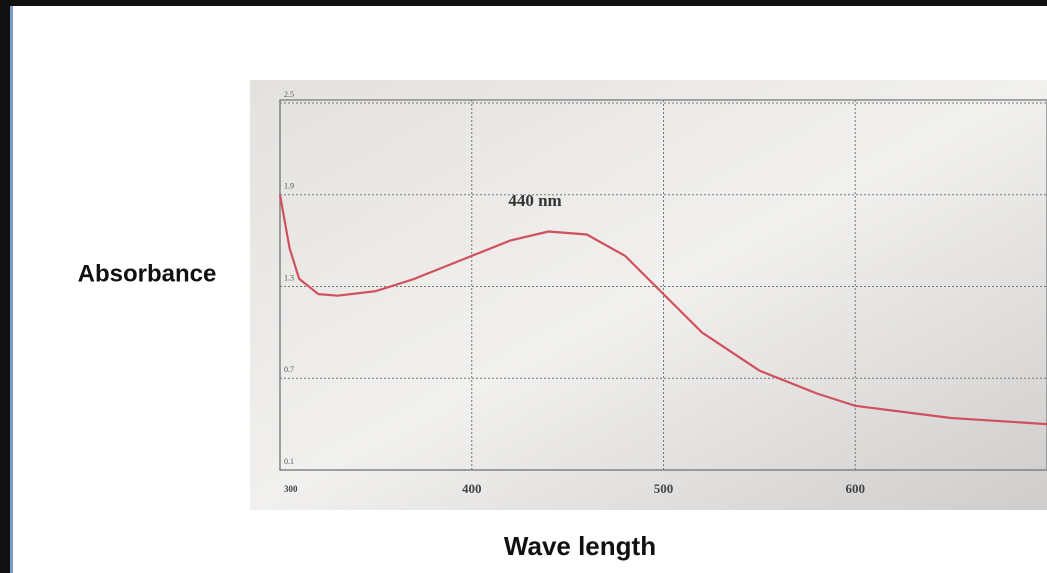 This screenshot has width=1047, height=573. Describe the element at coordinates (523, 3) in the screenshot. I see `top-border` at that location.